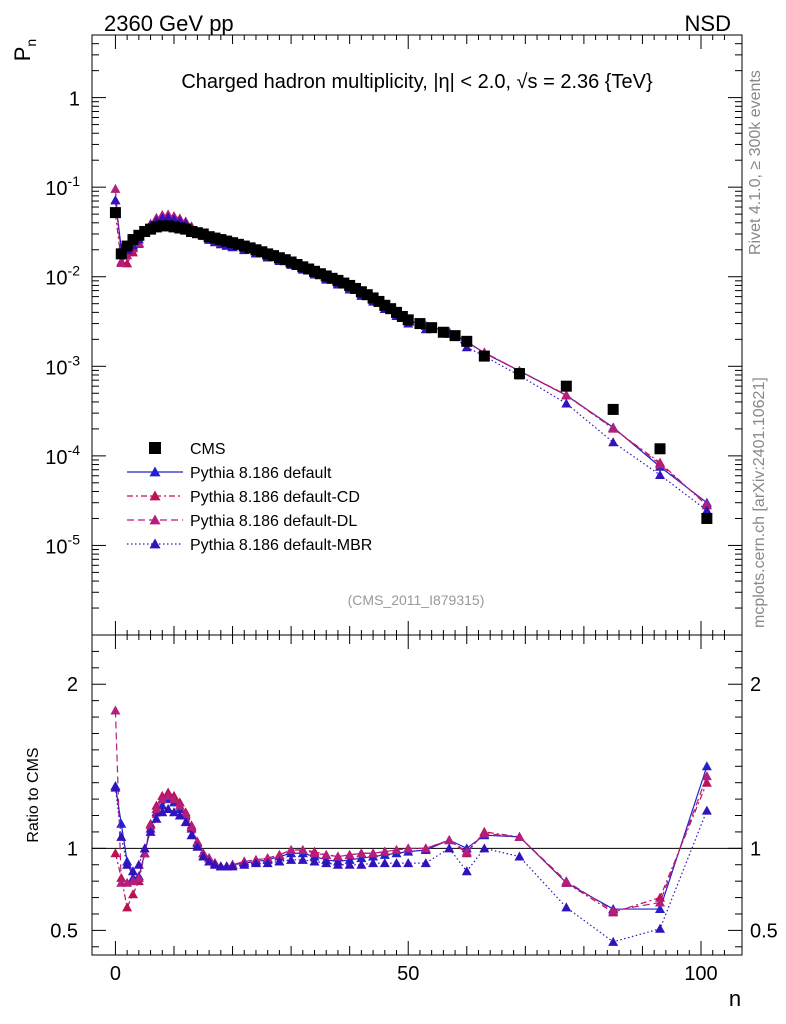 This screenshot has height=1024, width=786. I want to click on legend-marker-cms, so click(155, 448).